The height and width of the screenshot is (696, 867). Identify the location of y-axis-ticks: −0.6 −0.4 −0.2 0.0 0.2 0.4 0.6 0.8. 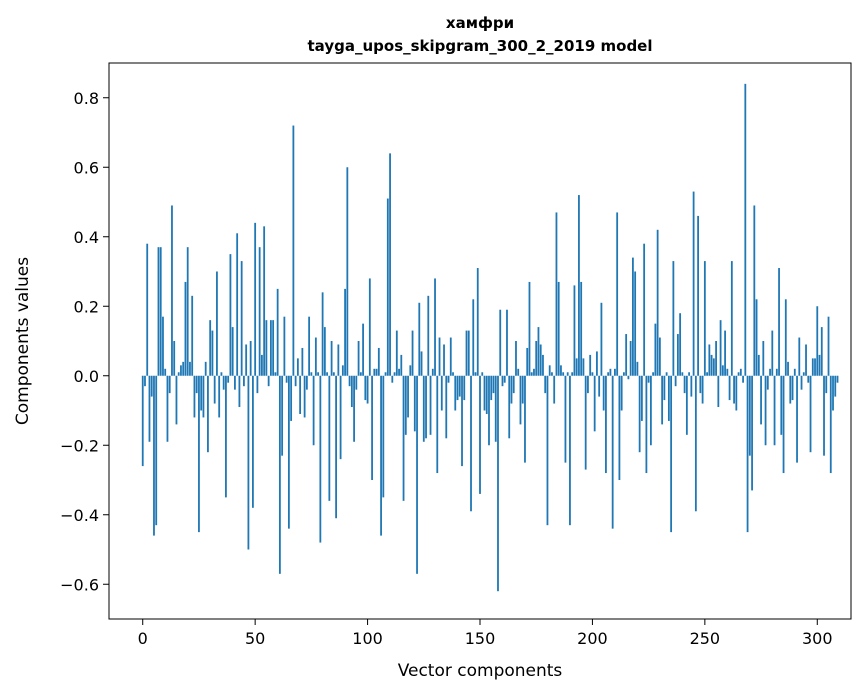
(84, 341).